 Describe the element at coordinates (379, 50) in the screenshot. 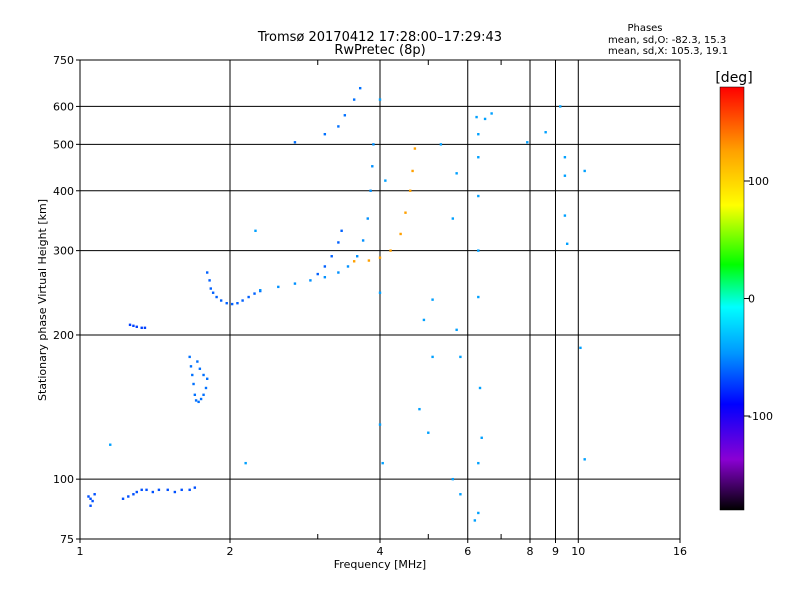

I see `chart-subtitle: RwPretec (8p)` at that location.